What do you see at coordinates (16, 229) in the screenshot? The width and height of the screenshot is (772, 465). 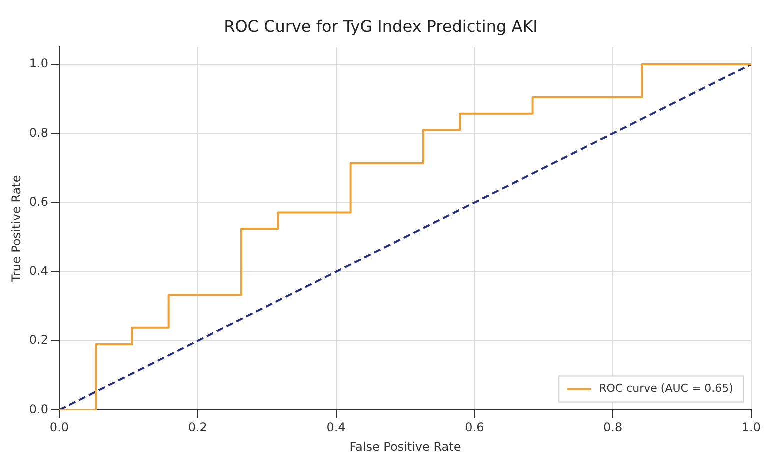 I see `y-axis-title: True Positive Rate` at bounding box center [16, 229].